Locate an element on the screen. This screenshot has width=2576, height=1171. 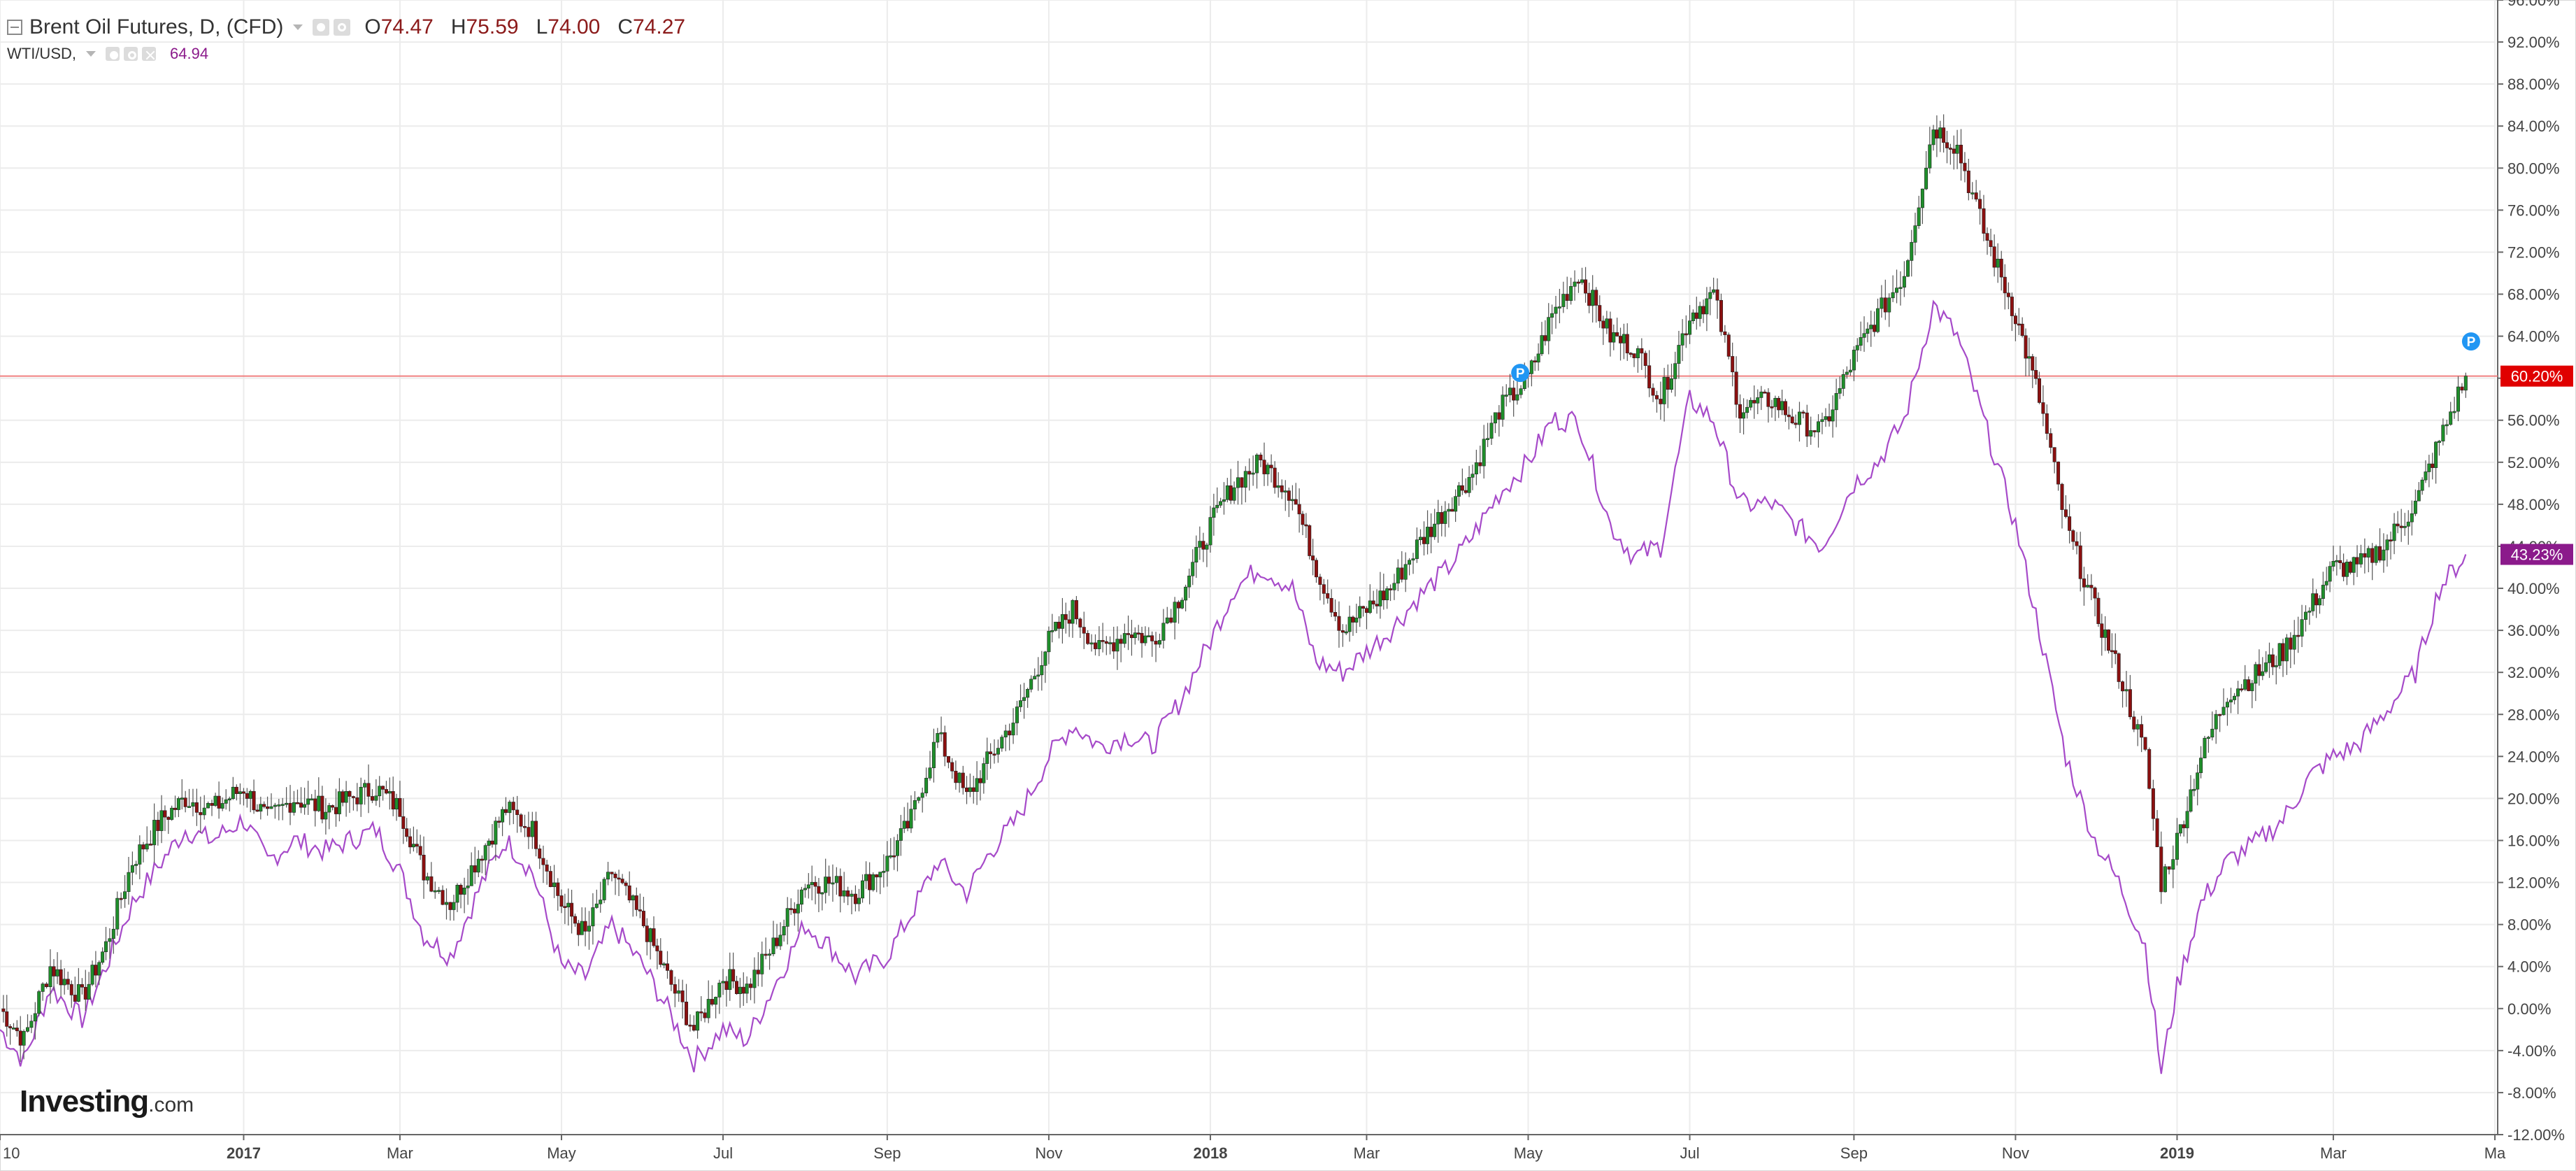
y-tick-label: 12.00% is located at coordinates (2533, 883).